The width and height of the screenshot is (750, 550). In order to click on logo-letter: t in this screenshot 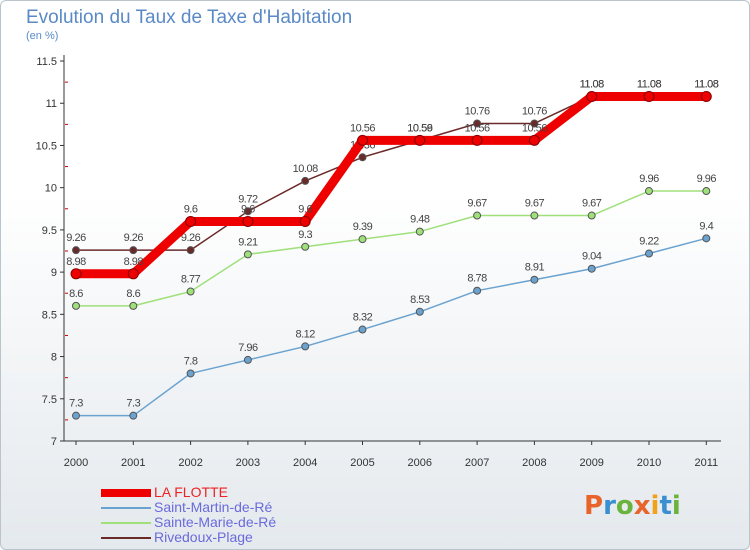, I will do `click(665, 506)`.